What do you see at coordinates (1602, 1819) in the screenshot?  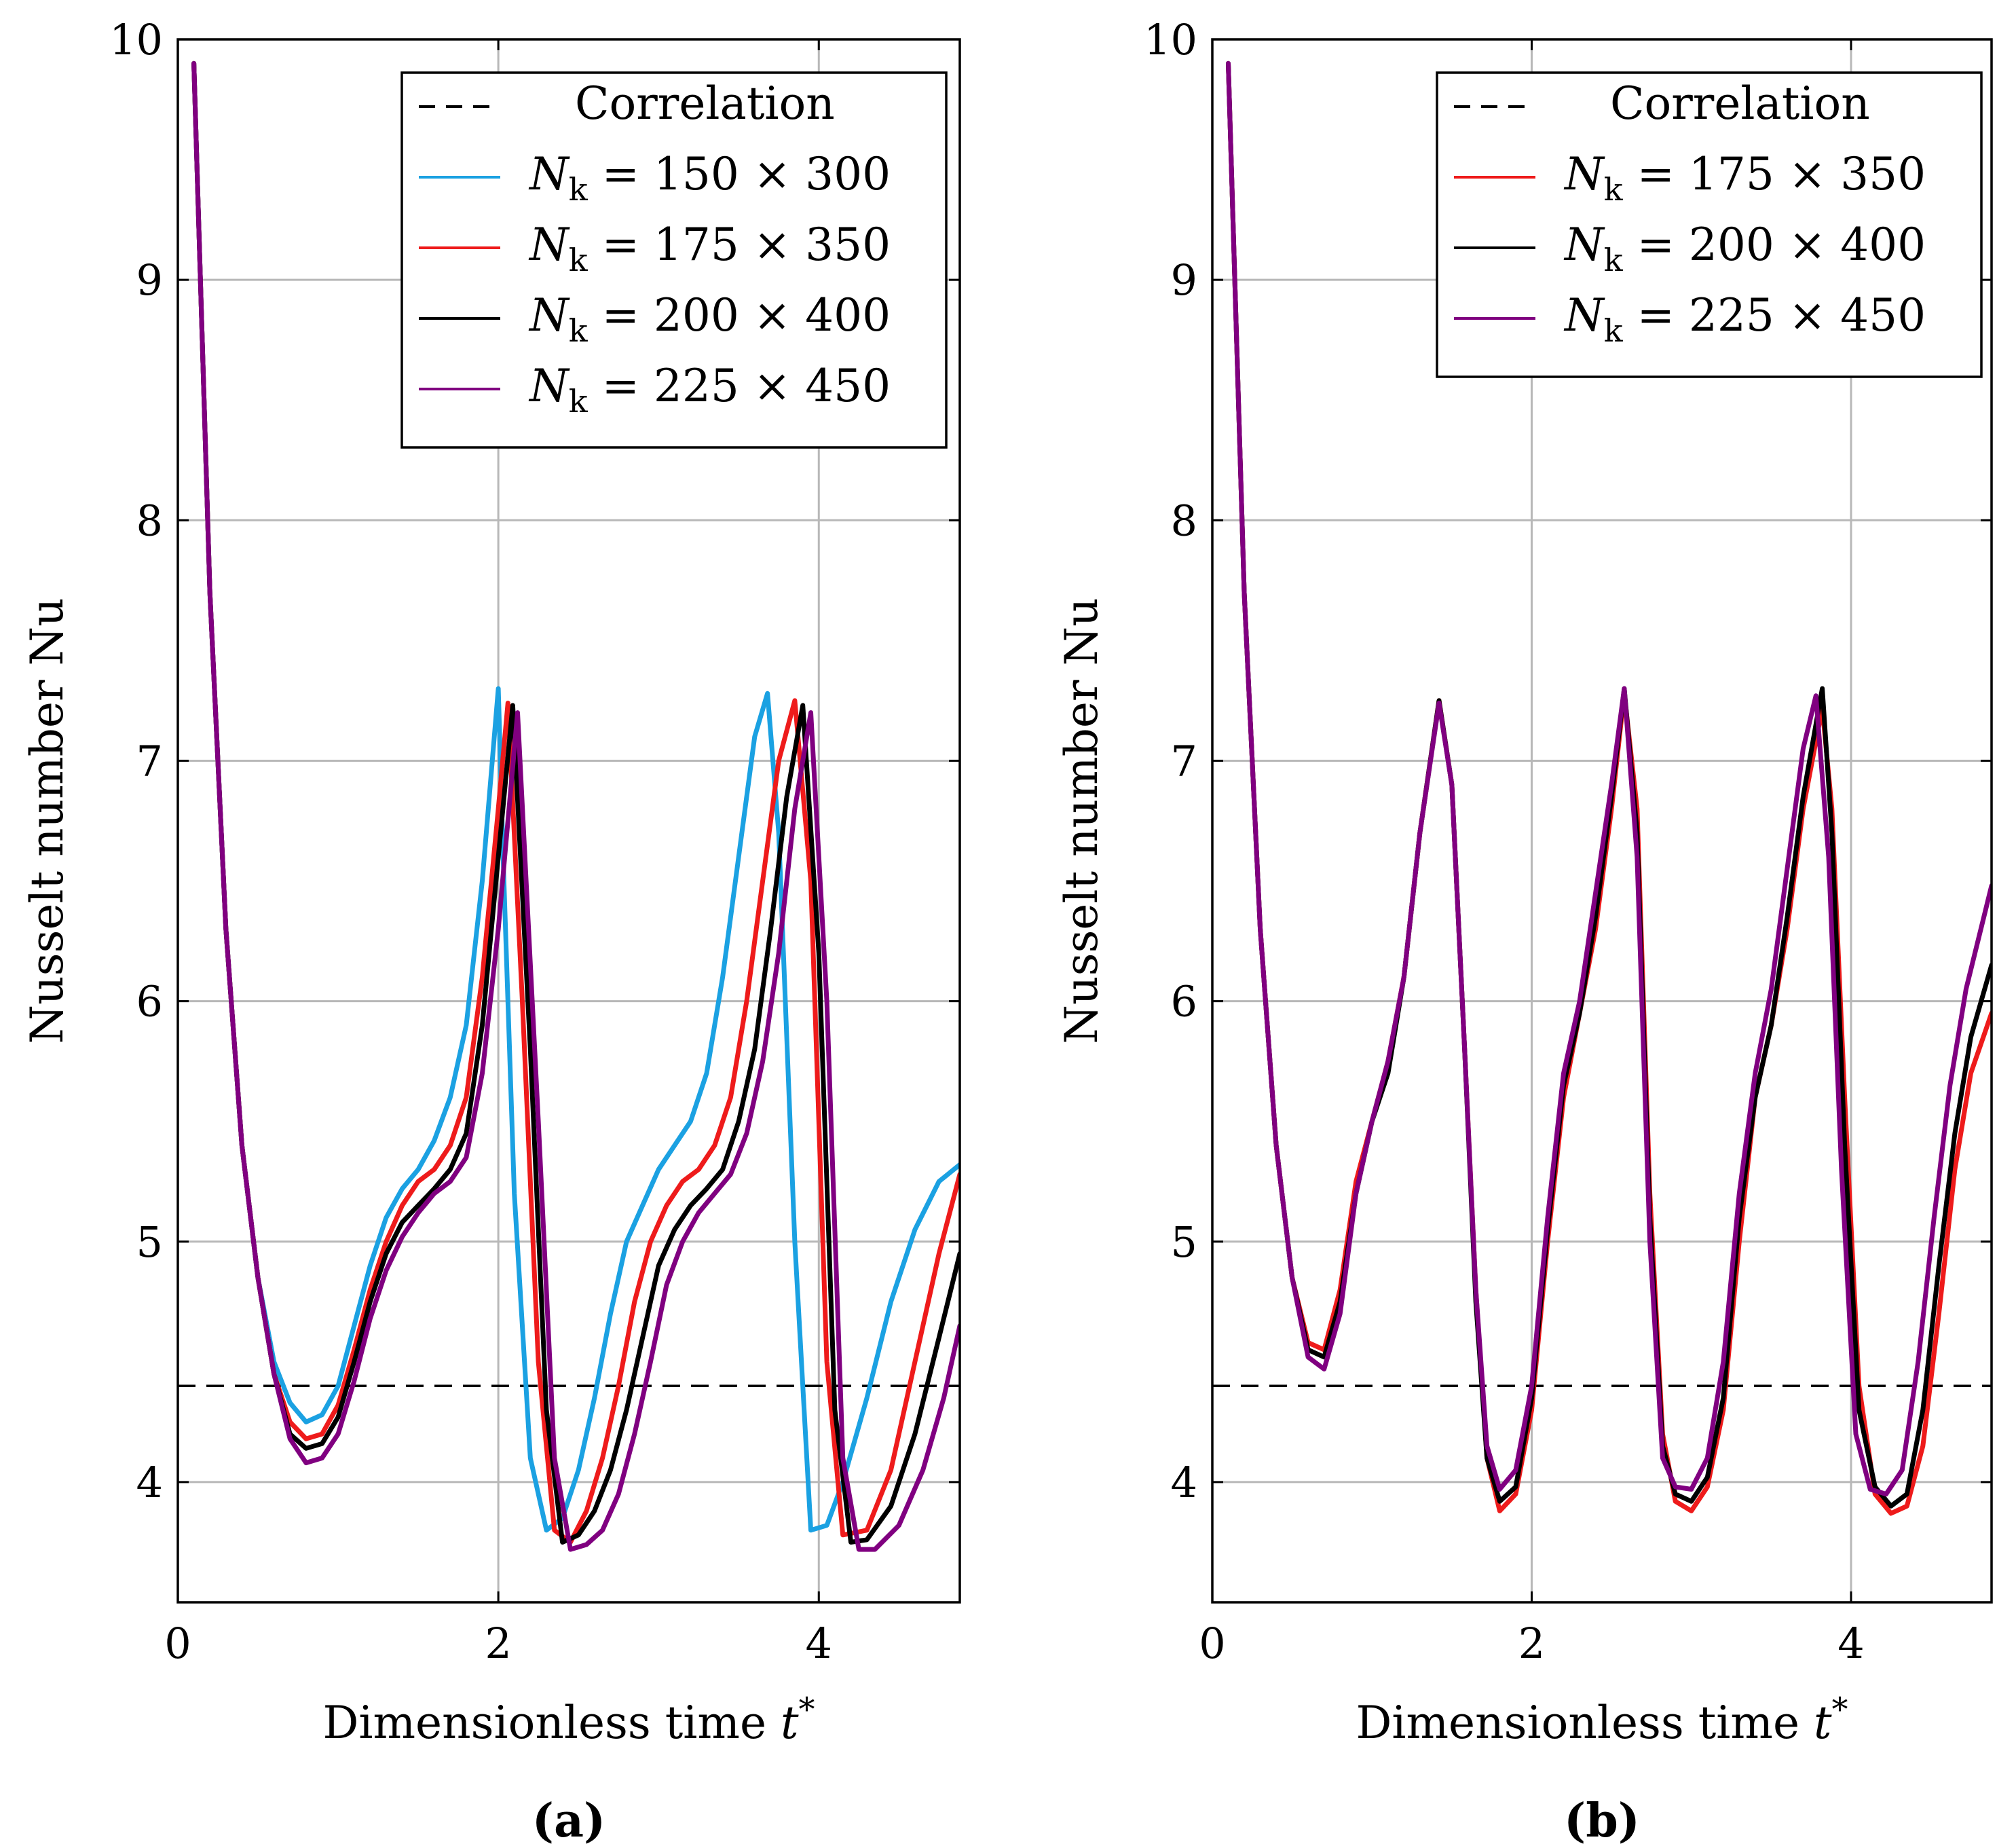 I see `panel-label-b: (b)` at bounding box center [1602, 1819].